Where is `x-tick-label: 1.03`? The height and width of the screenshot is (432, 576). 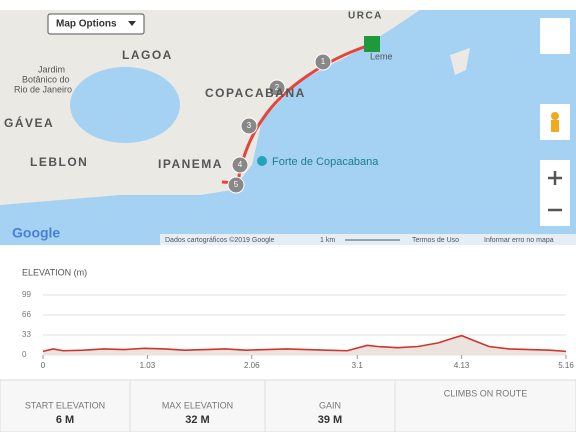
x-tick-label: 1.03 is located at coordinates (148, 365).